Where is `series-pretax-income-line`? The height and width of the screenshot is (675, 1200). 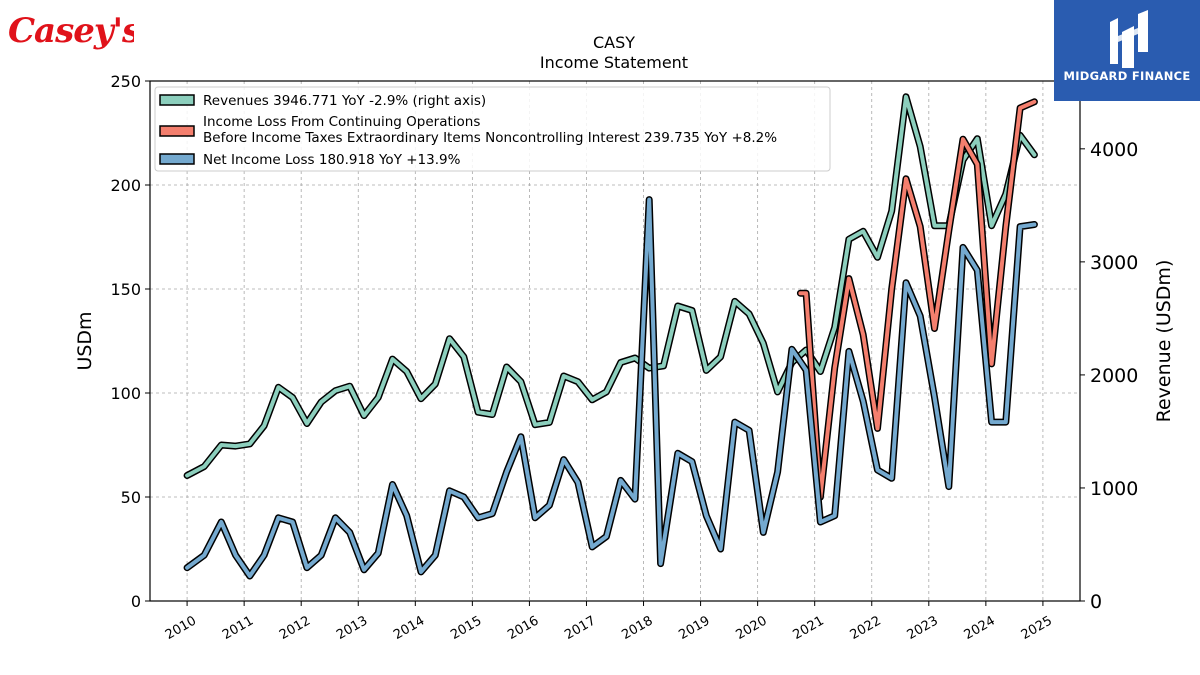
series-pretax-income-line is located at coordinates (917, 299).